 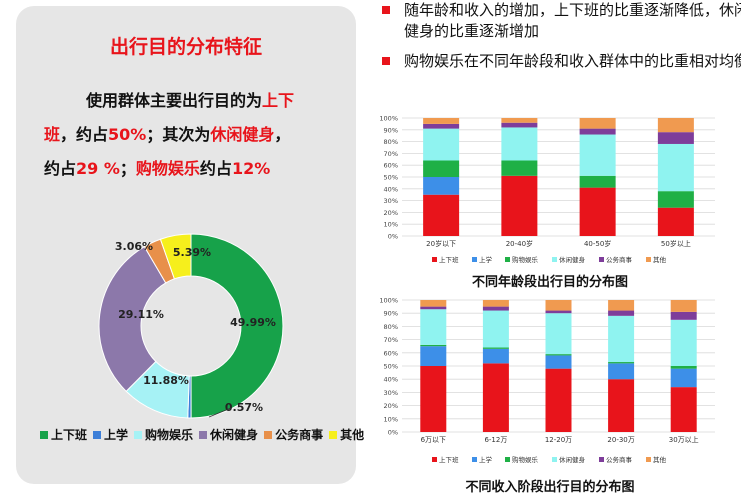 I want to click on x-tick-label: 20-40岁, so click(x=519, y=243).